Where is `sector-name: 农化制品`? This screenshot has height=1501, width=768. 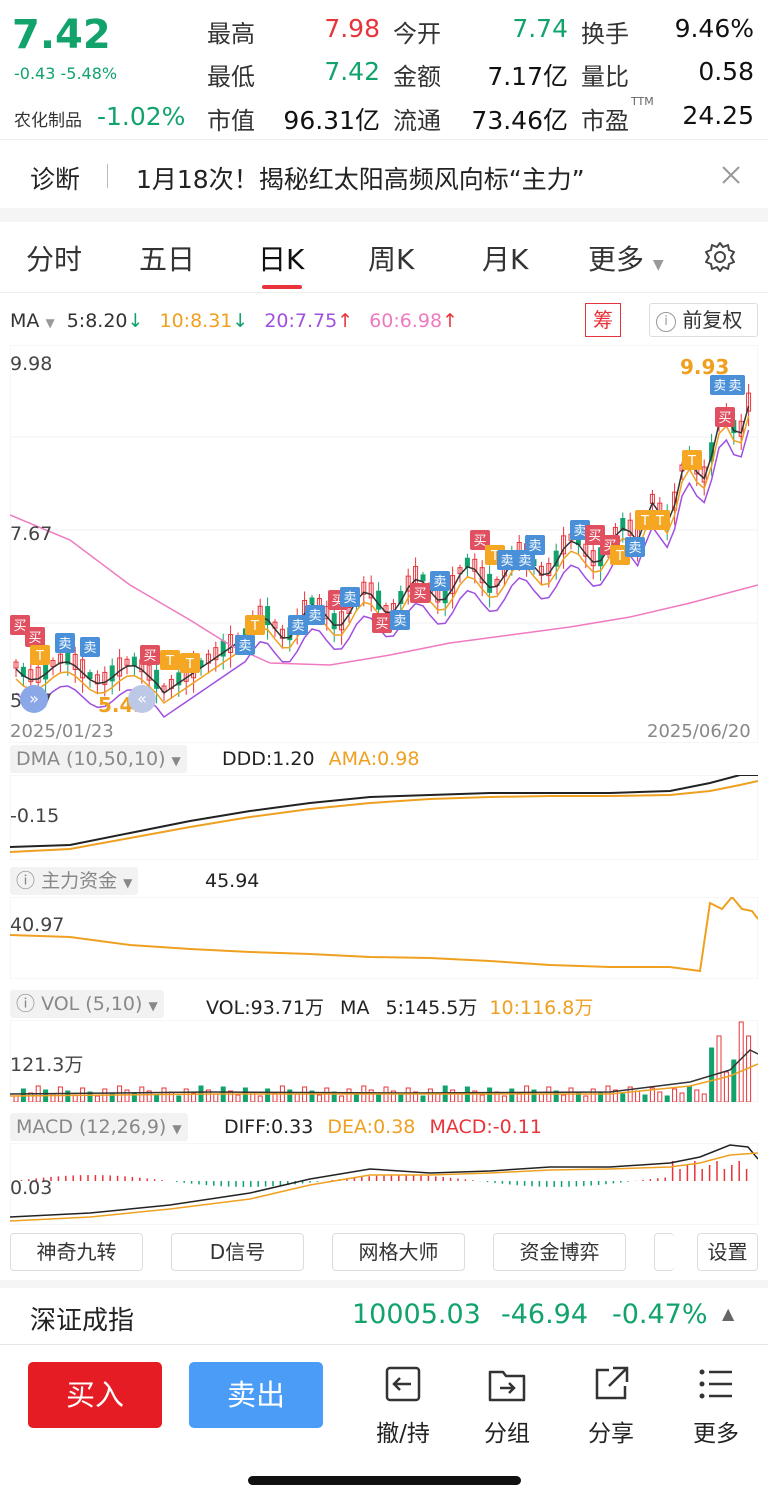 sector-name: 农化制品 is located at coordinates (48, 121).